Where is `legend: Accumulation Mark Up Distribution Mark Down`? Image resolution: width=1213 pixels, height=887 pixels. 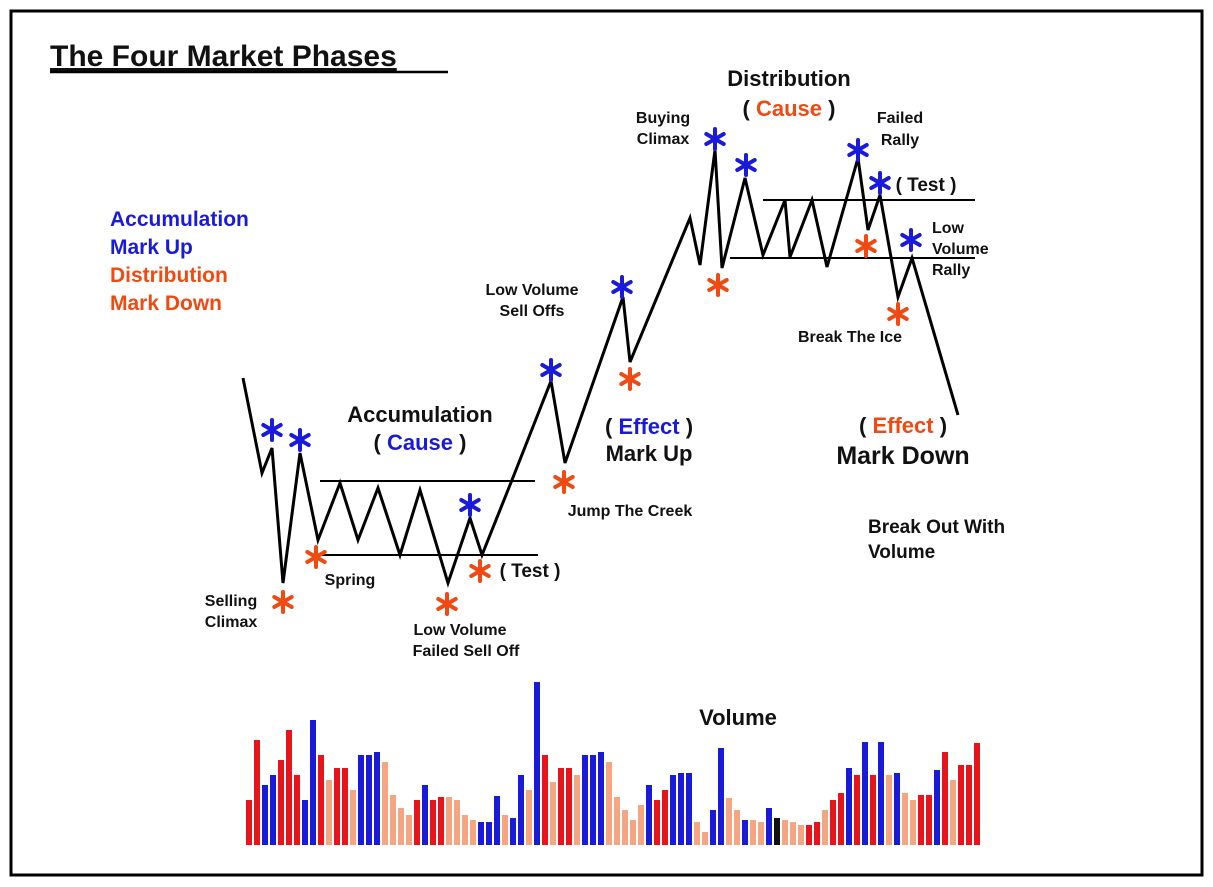 legend: Accumulation Mark Up Distribution Mark Down is located at coordinates (179, 261).